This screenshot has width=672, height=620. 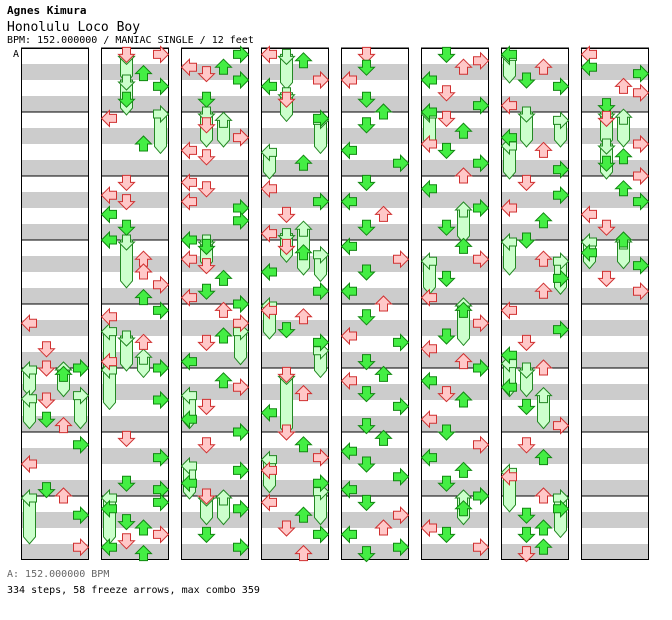 What do you see at coordinates (47, 10) in the screenshot?
I see `artist-name: Agnes Kimura` at bounding box center [47, 10].